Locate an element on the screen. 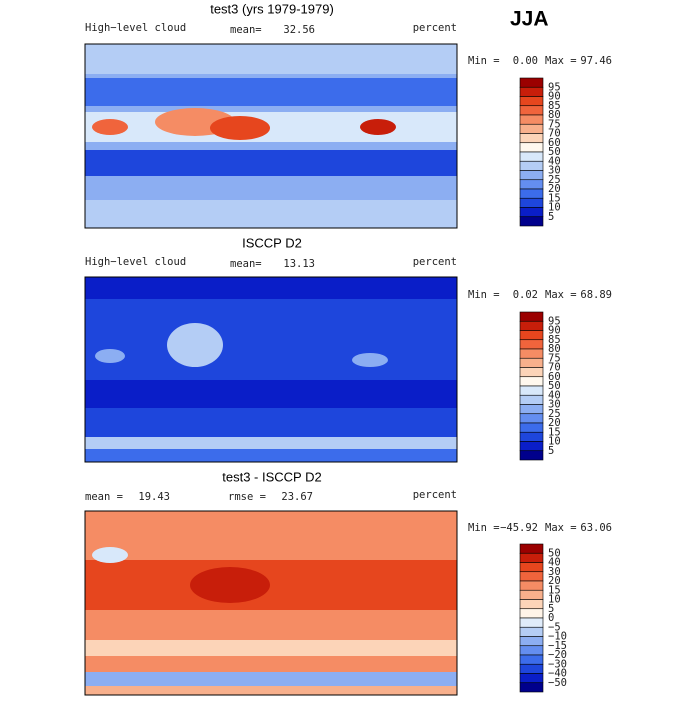 The width and height of the screenshot is (700, 704). mean: 19.43 is located at coordinates (154, 497).